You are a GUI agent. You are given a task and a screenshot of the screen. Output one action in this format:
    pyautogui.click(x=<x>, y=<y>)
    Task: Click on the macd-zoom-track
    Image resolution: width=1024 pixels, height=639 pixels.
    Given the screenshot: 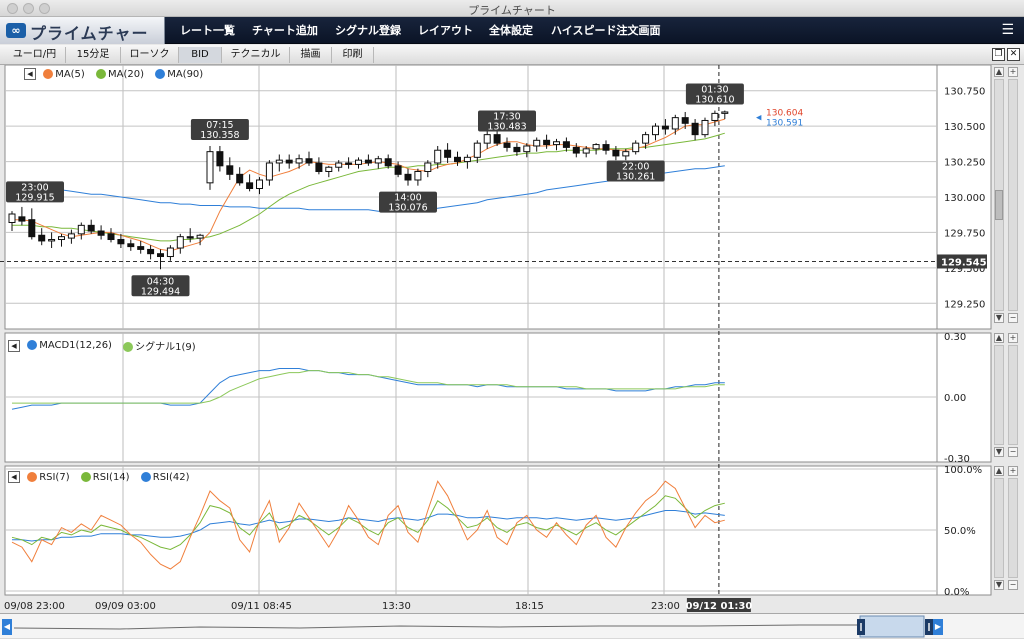 What is the action you would take?
    pyautogui.click(x=1013, y=395)
    